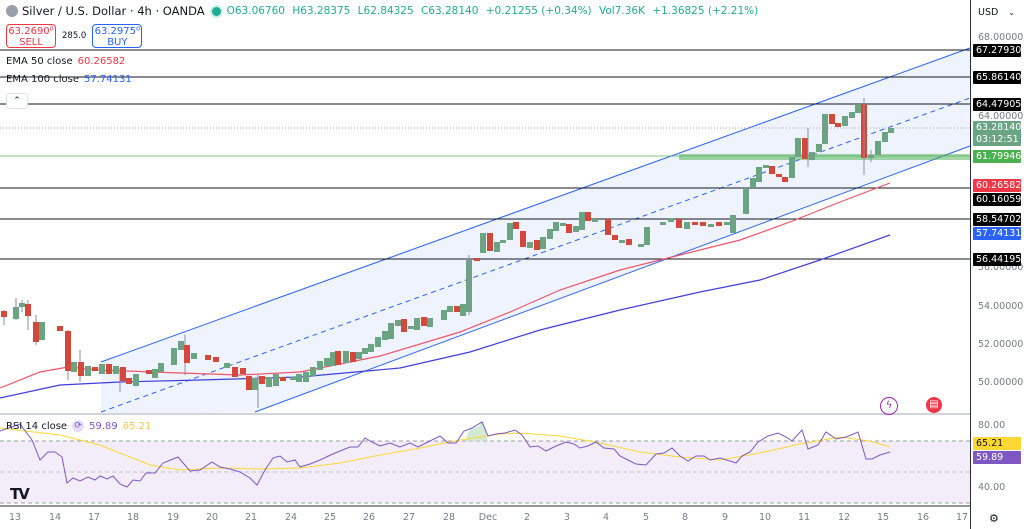  I want to click on axis-tick: 56.00000, so click(1001, 267).